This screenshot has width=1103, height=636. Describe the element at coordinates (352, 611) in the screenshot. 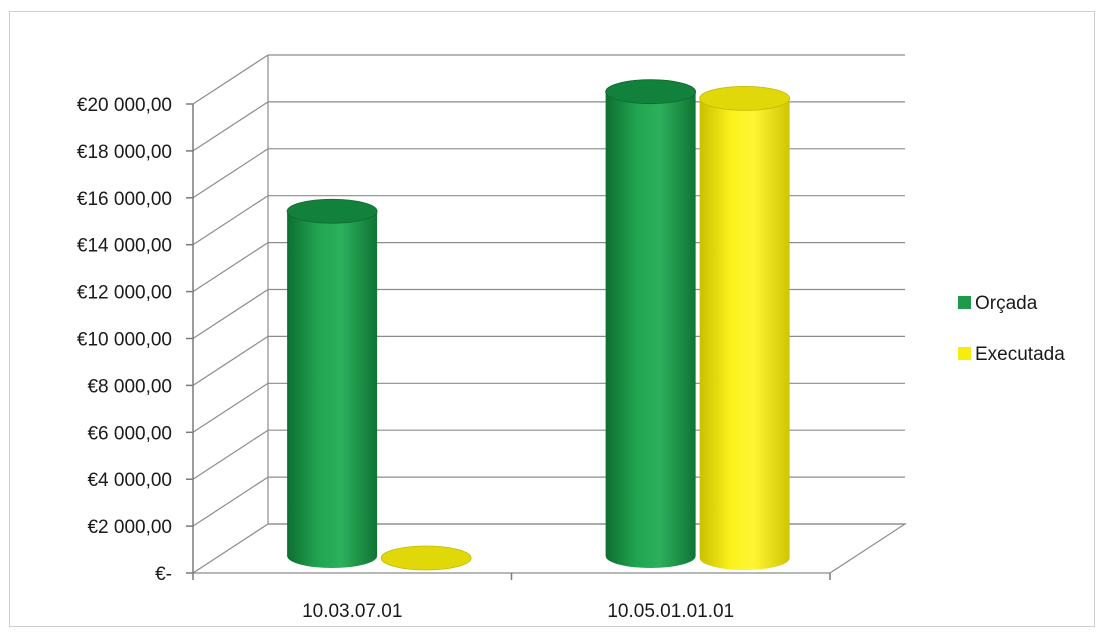

I see `x-category-label: 10.03.07.01` at that location.